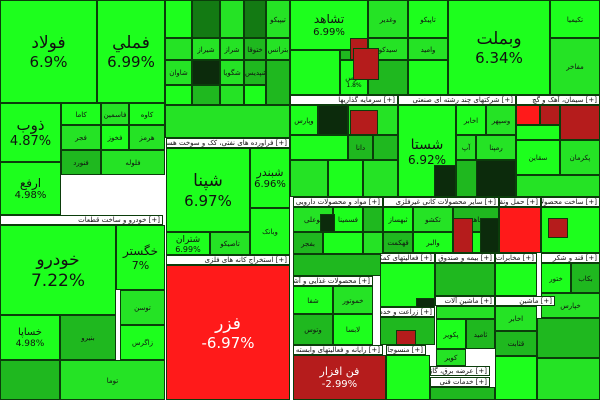 The image size is (600, 400). I want to click on stock-tile: وتوس, so click(313, 329).